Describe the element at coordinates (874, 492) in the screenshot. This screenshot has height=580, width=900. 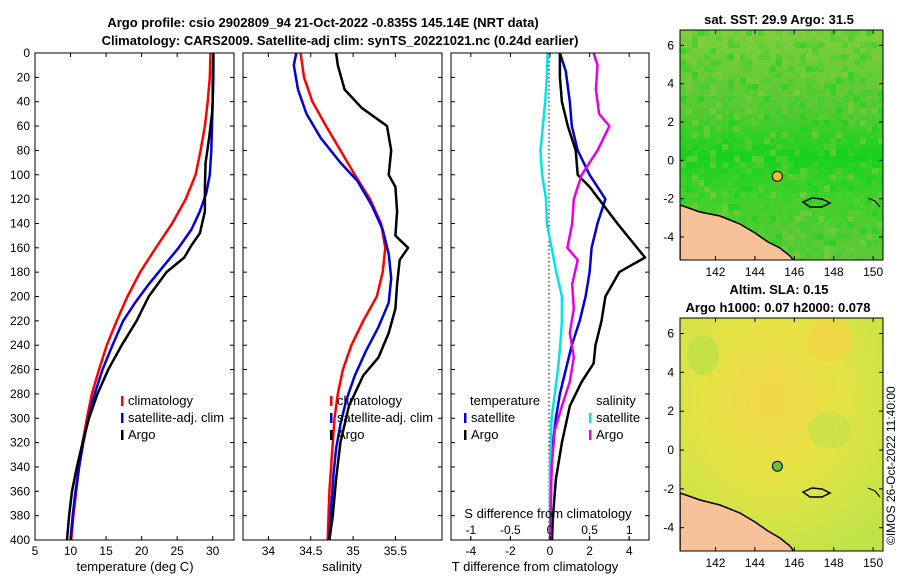
I see `sla-coastline-small` at that location.